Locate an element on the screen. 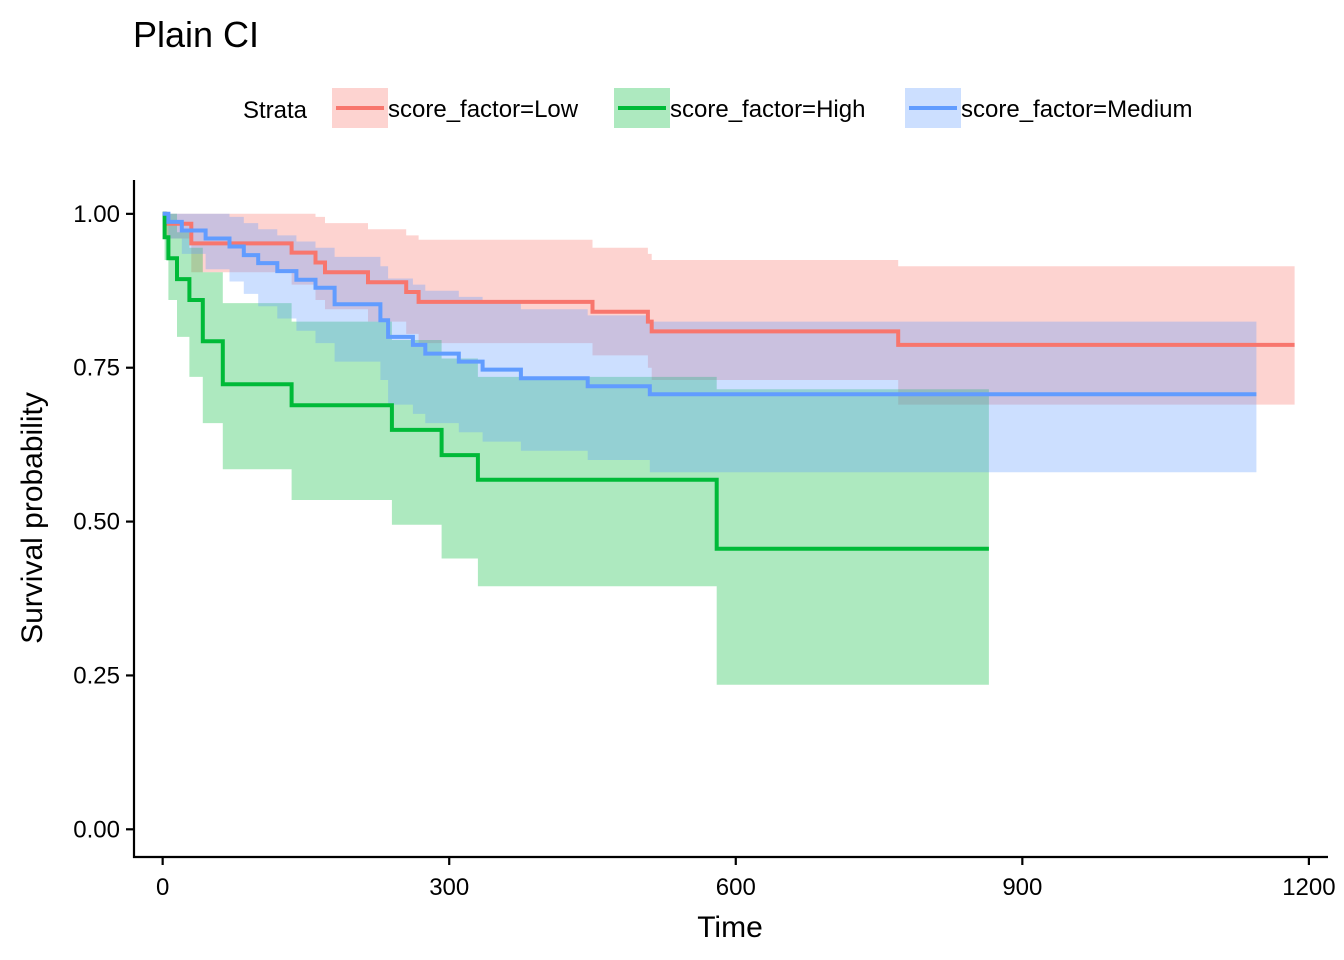  x-ticks: 0 300 600 900 1200 is located at coordinates (746, 879).